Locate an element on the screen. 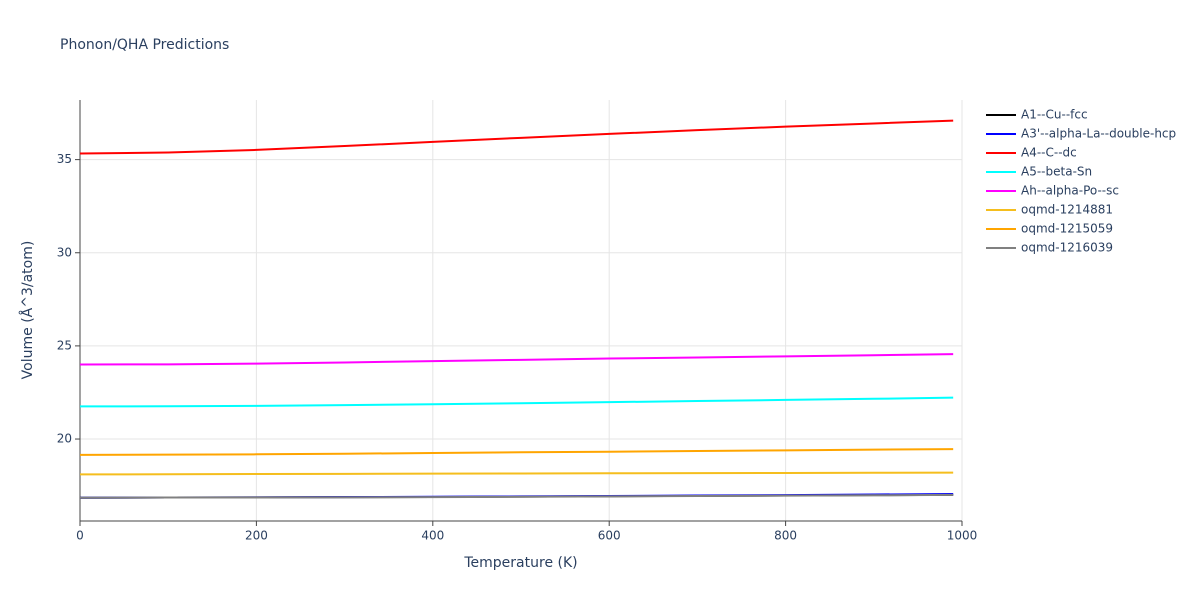 The height and width of the screenshot is (600, 1200). y-tick-label: 25 is located at coordinates (64, 345).